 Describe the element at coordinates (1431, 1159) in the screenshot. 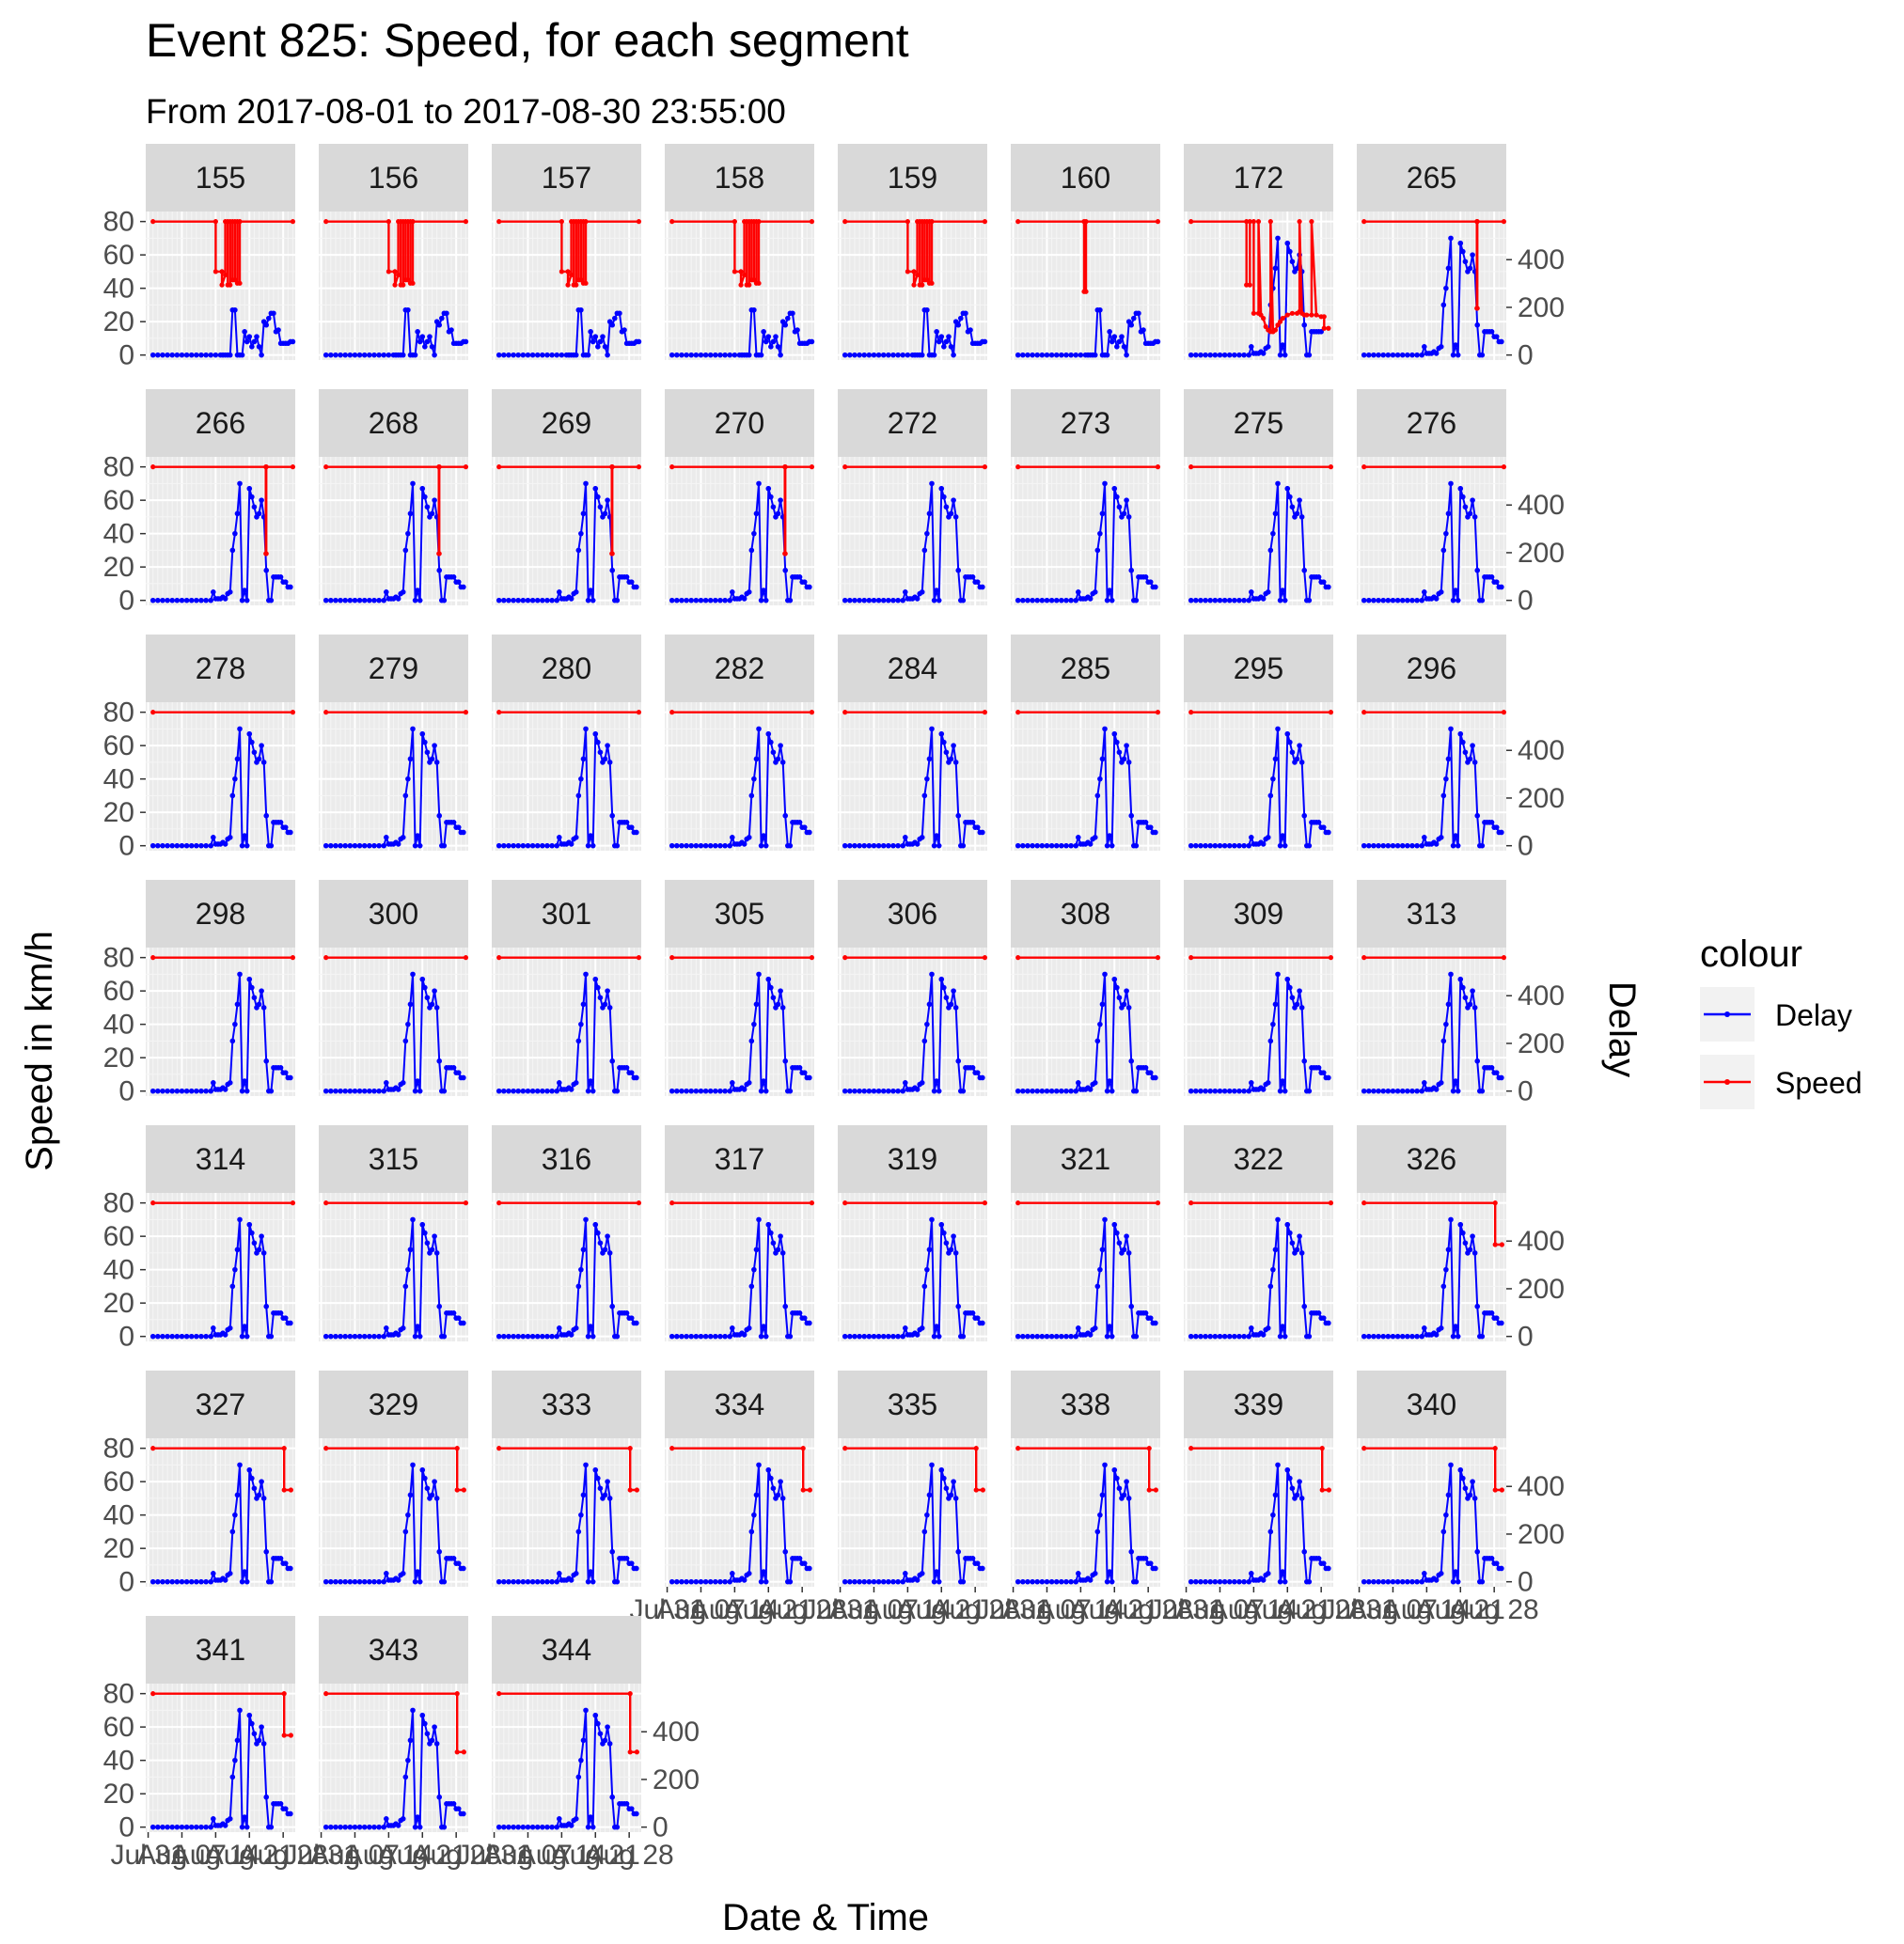

I see `facet-strip-label: 326` at that location.